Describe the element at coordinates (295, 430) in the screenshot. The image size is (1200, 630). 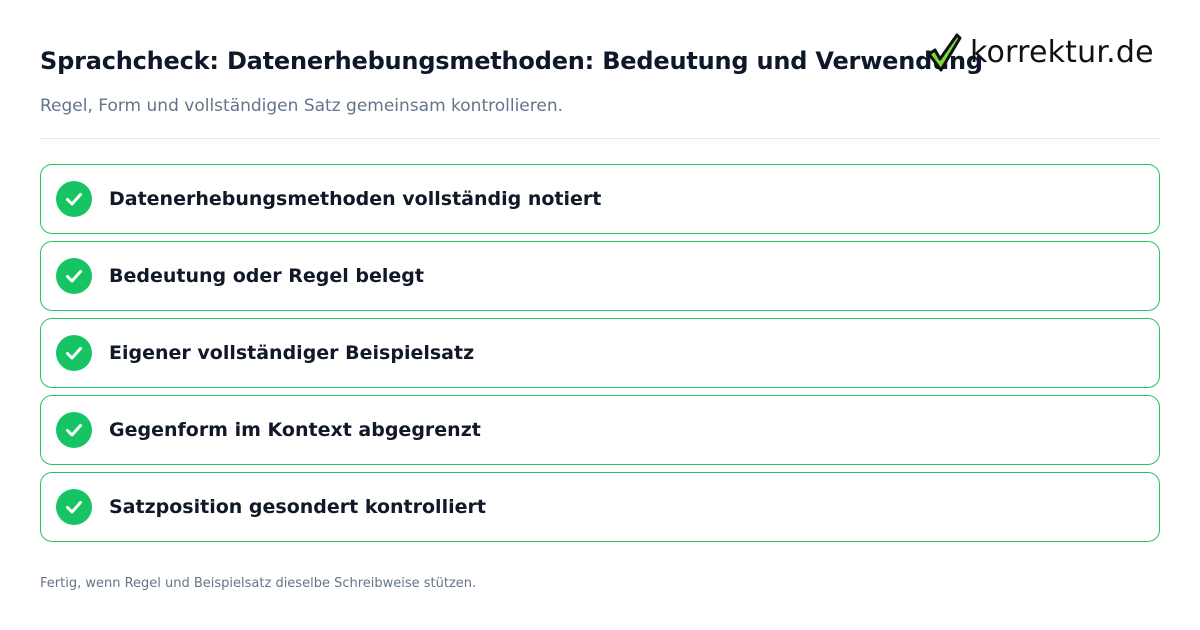
I see `checklist-item-label: Gegenform im Kontext abgegrenzt` at that location.